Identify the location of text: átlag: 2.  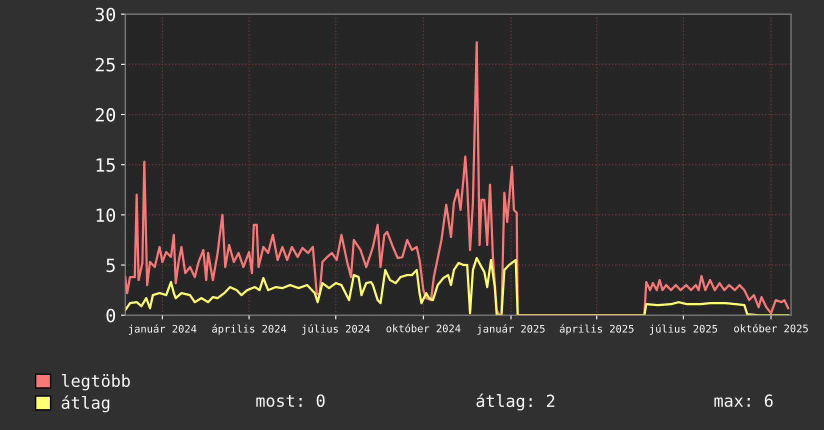
(515, 402).